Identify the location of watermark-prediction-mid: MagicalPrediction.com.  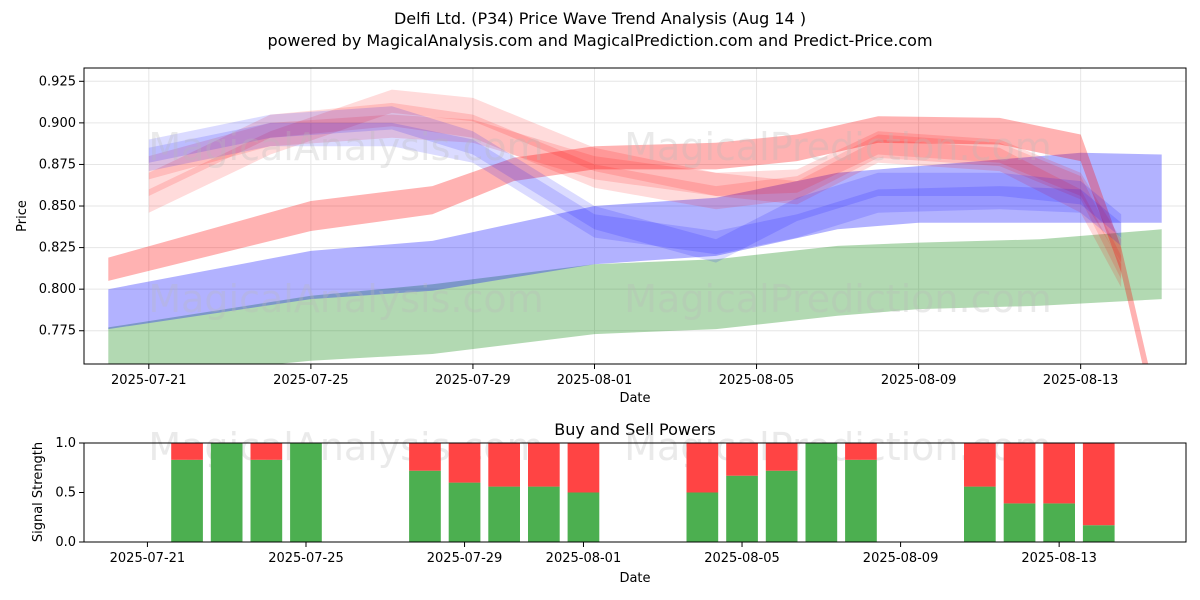
(838, 299).